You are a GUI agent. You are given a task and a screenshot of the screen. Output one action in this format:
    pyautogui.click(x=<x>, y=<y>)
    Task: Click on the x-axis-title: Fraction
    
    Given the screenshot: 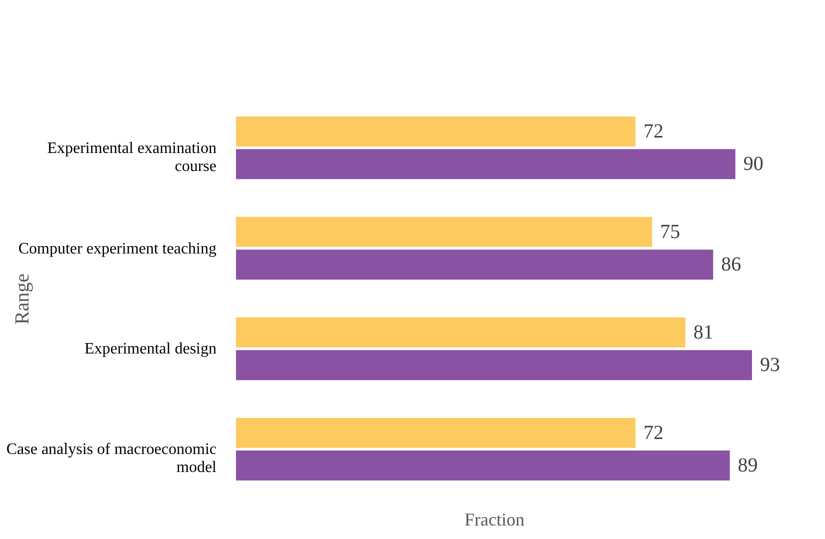 What is the action you would take?
    pyautogui.click(x=494, y=520)
    